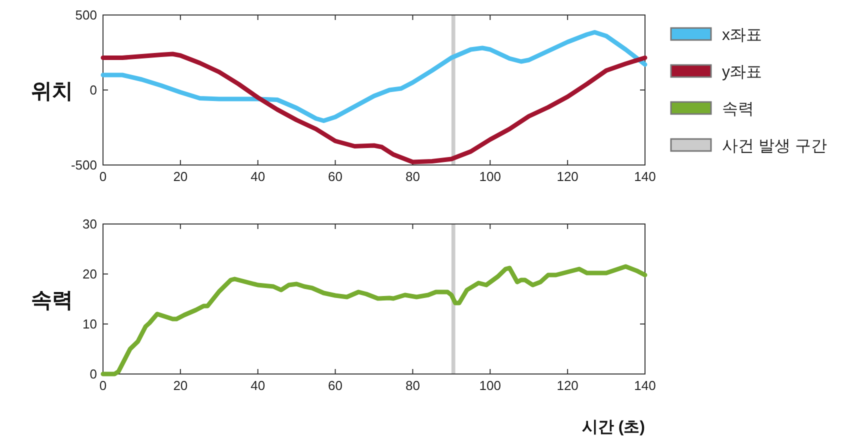 This screenshot has height=441, width=850. Describe the element at coordinates (89, 324) in the screenshot. I see `y-tick-label: 10` at that location.